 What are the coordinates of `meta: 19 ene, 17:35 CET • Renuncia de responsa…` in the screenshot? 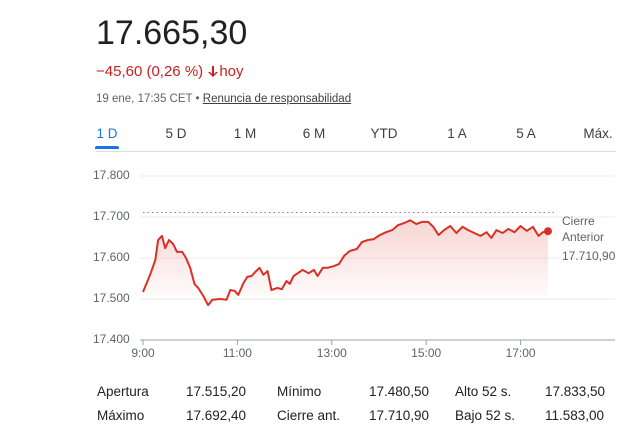 It's located at (224, 99).